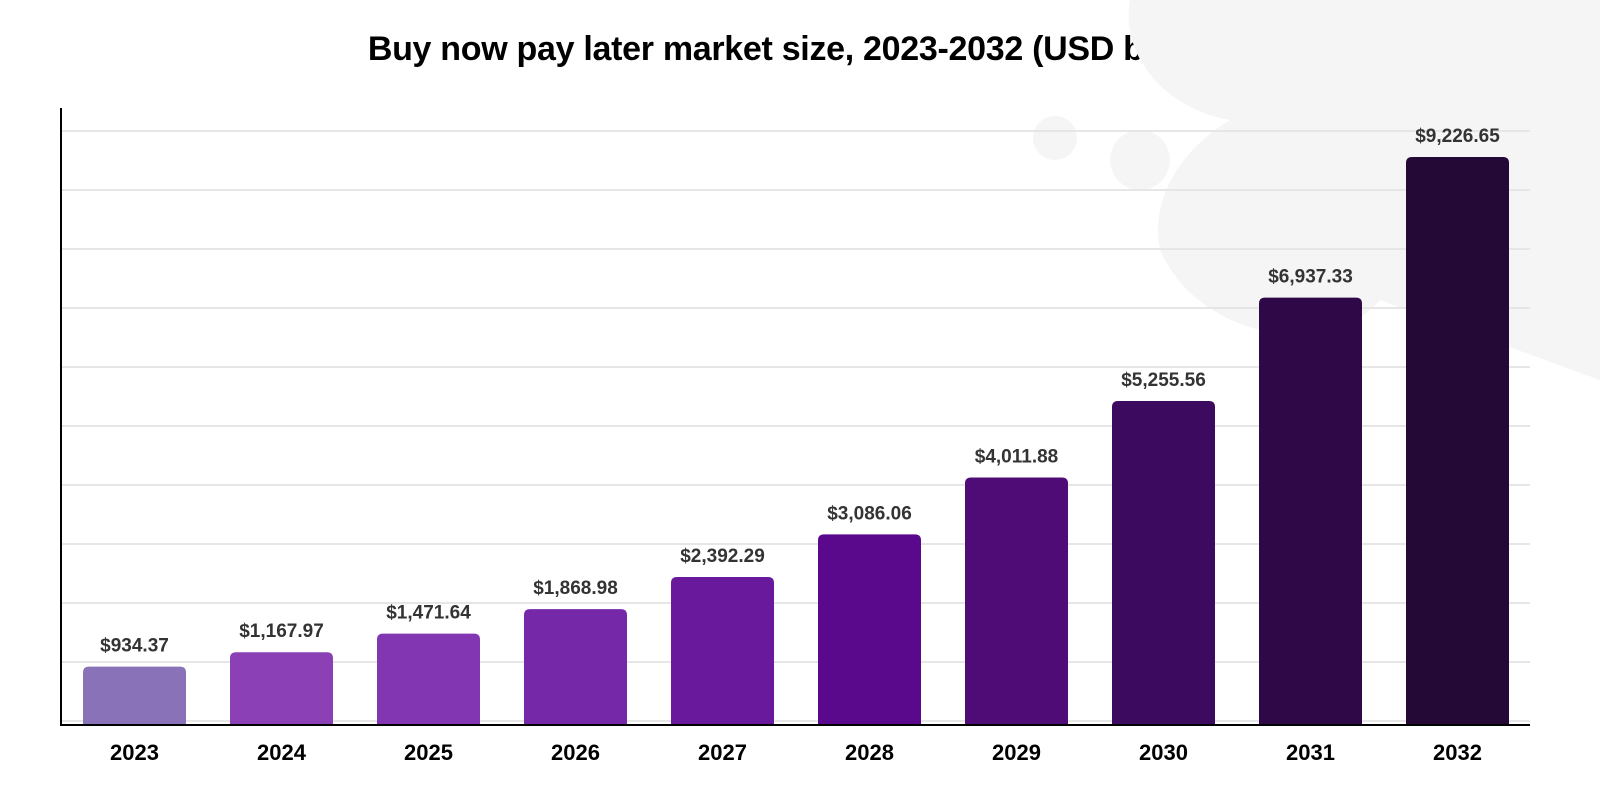 This screenshot has width=1600, height=800. I want to click on bar-2024, so click(281, 688).